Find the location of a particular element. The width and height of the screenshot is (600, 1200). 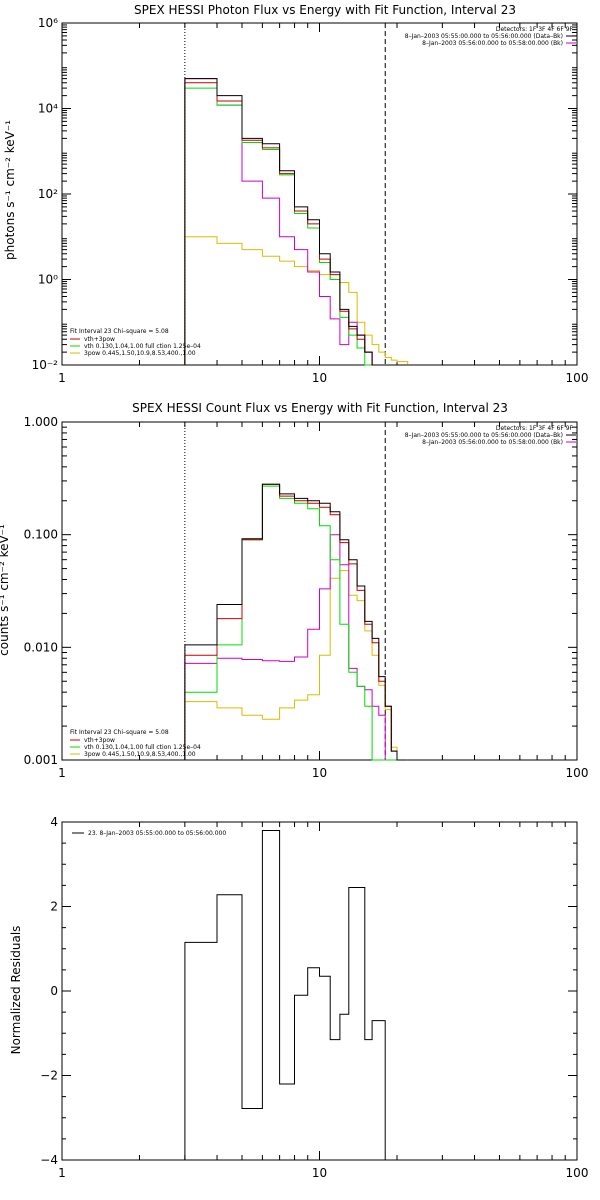

photon-series-sum is located at coordinates (296, 224).